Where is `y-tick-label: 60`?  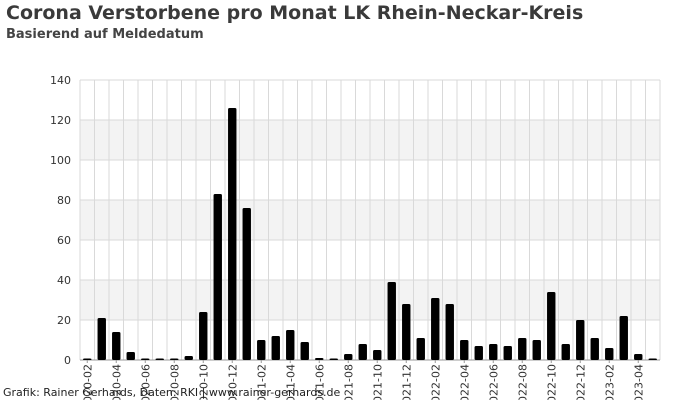 y-tick-label: 60 is located at coordinates (64, 240).